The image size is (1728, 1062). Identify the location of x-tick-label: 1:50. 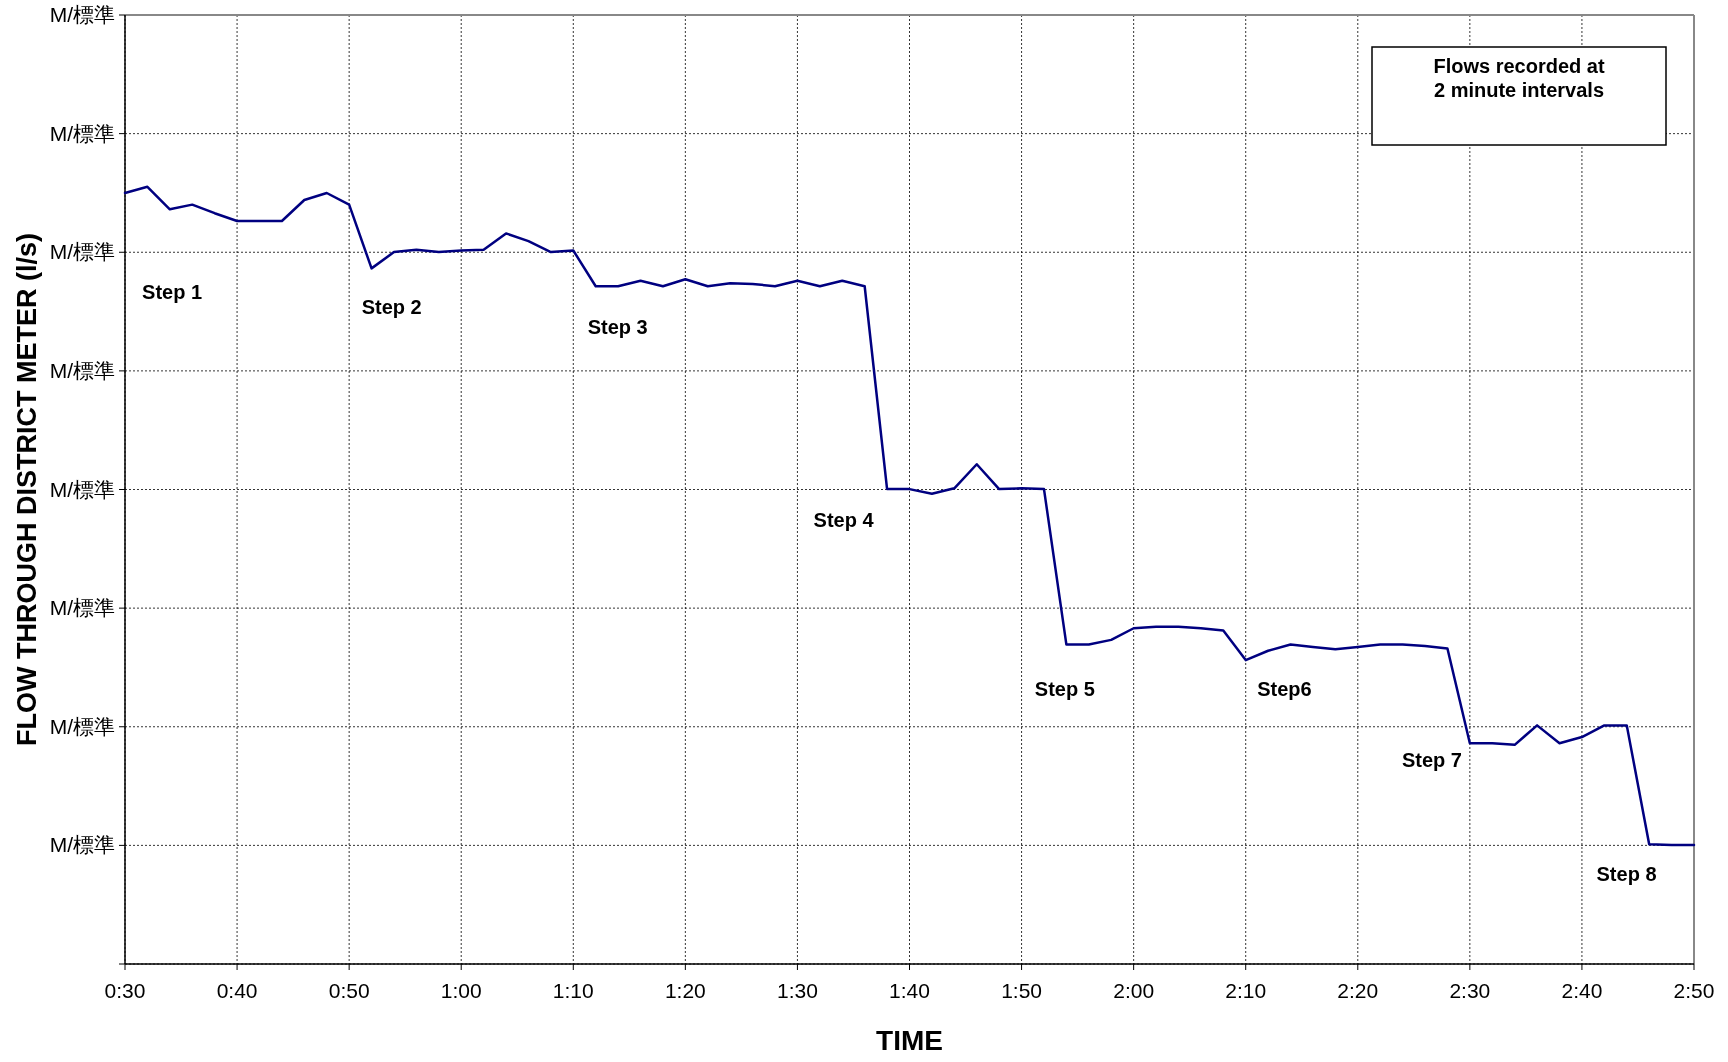
(1022, 990).